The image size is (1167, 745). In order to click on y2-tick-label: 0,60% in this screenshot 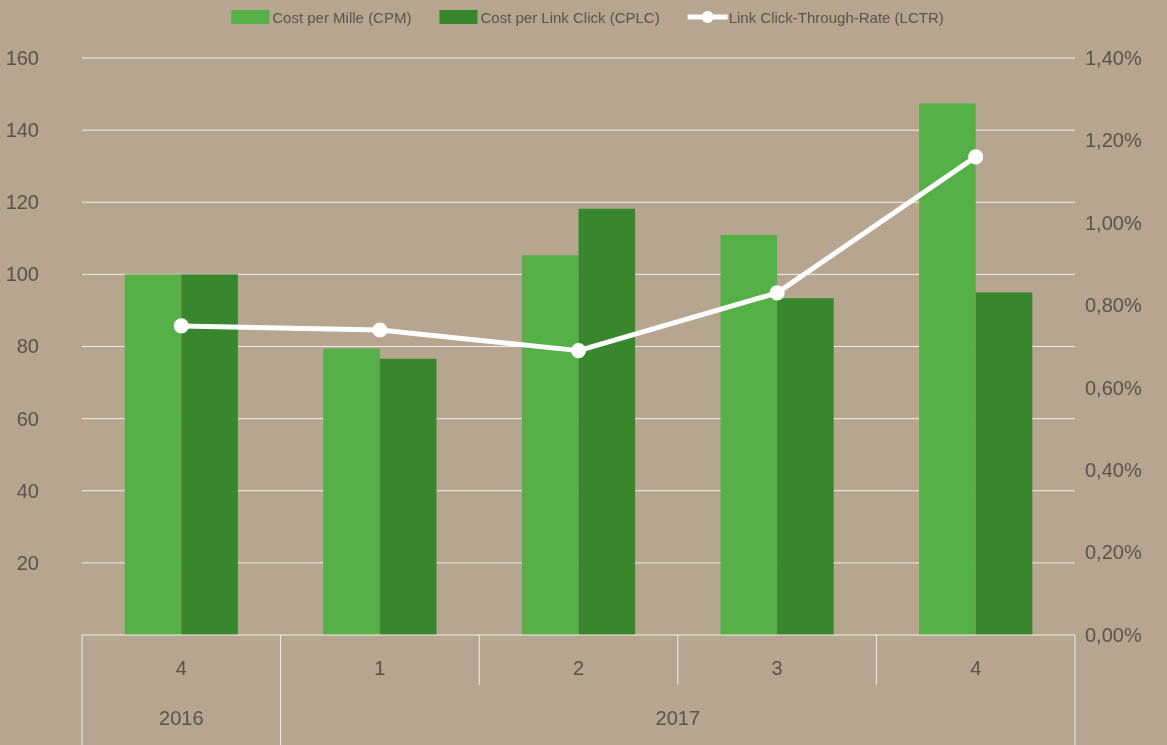, I will do `click(1113, 387)`.